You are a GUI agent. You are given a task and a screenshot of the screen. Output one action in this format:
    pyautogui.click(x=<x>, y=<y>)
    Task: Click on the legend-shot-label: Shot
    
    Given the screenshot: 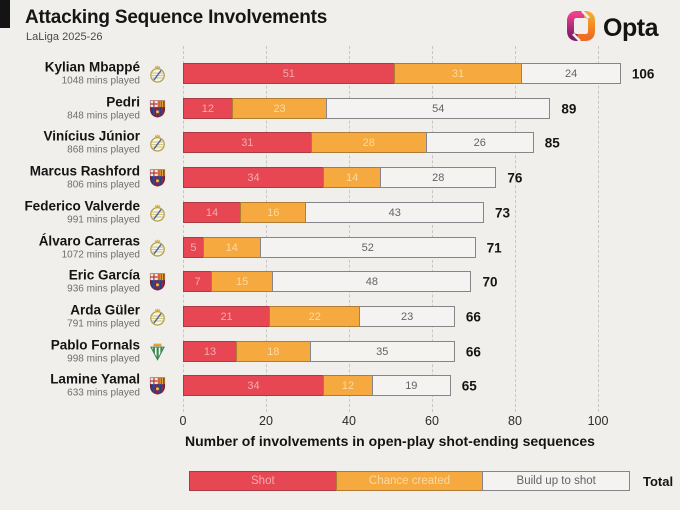 What is the action you would take?
    pyautogui.click(x=263, y=481)
    